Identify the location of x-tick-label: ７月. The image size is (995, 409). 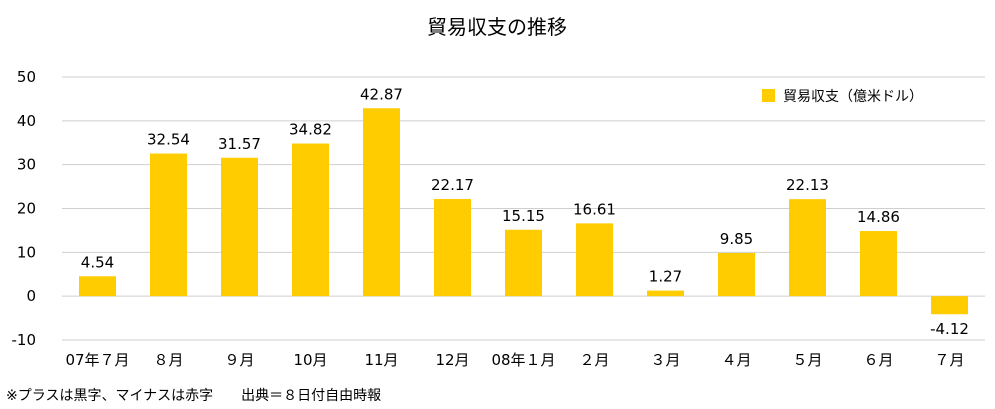
(949, 360).